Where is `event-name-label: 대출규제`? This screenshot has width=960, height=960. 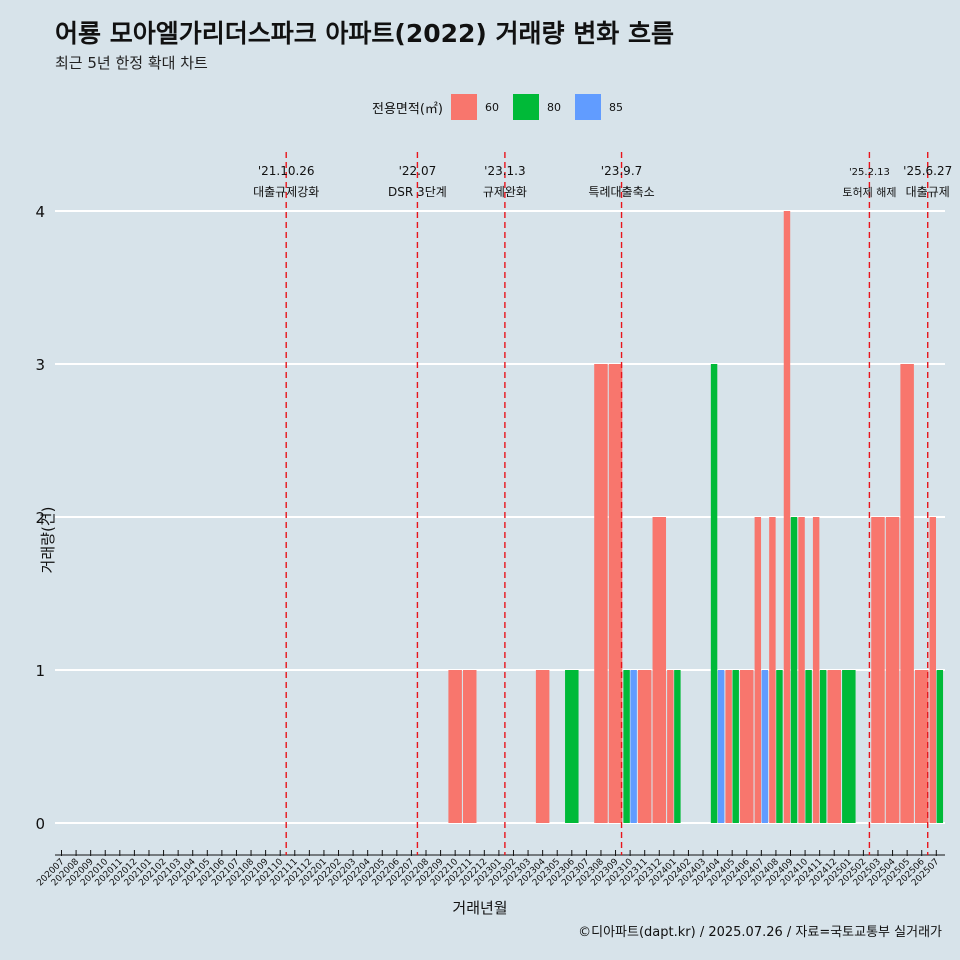
event-name-label: 대출규제 is located at coordinates (928, 192).